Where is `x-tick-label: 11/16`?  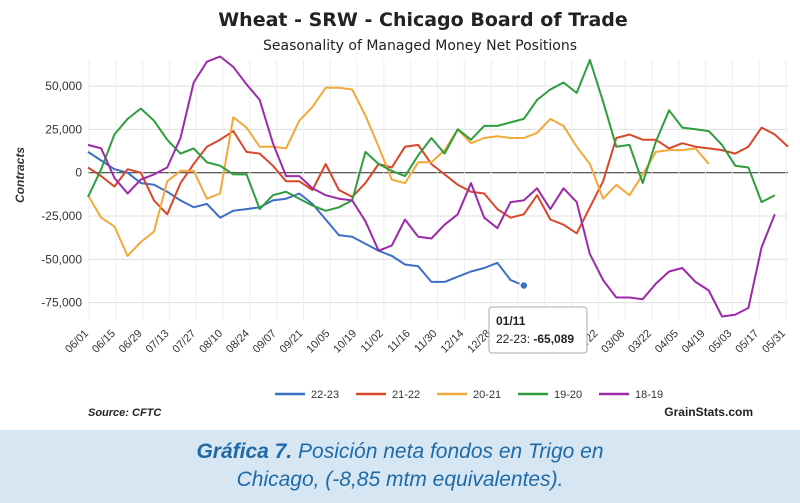
x-tick-label: 11/16 is located at coordinates (398, 341).